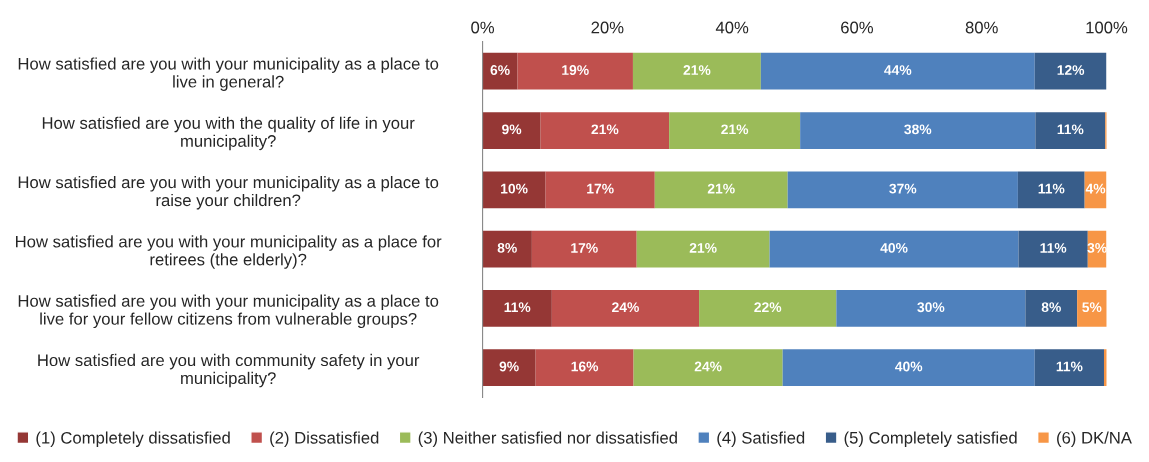  I want to click on legend-label: (1) Completely dissatisfied, so click(133, 439).